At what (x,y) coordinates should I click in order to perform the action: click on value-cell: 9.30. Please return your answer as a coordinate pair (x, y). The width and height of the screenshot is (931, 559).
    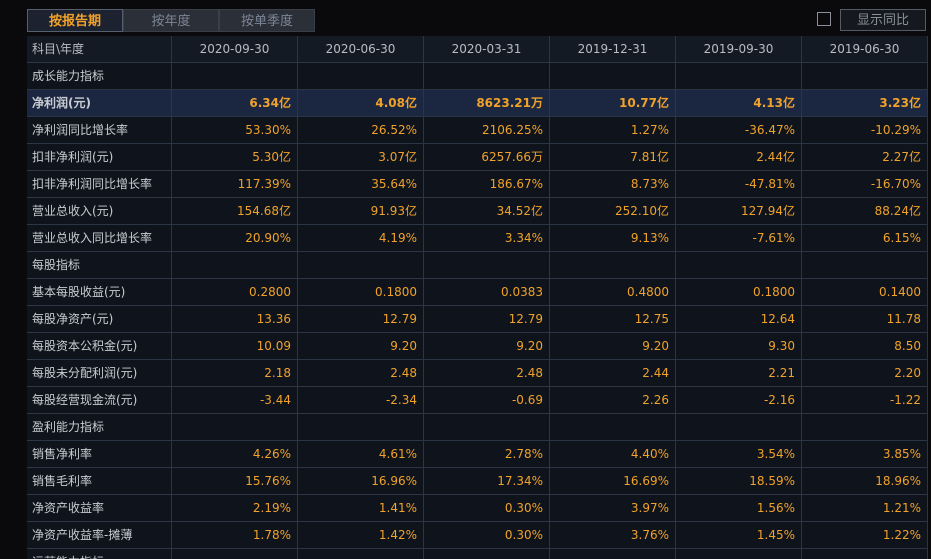
    Looking at the image, I should click on (739, 346).